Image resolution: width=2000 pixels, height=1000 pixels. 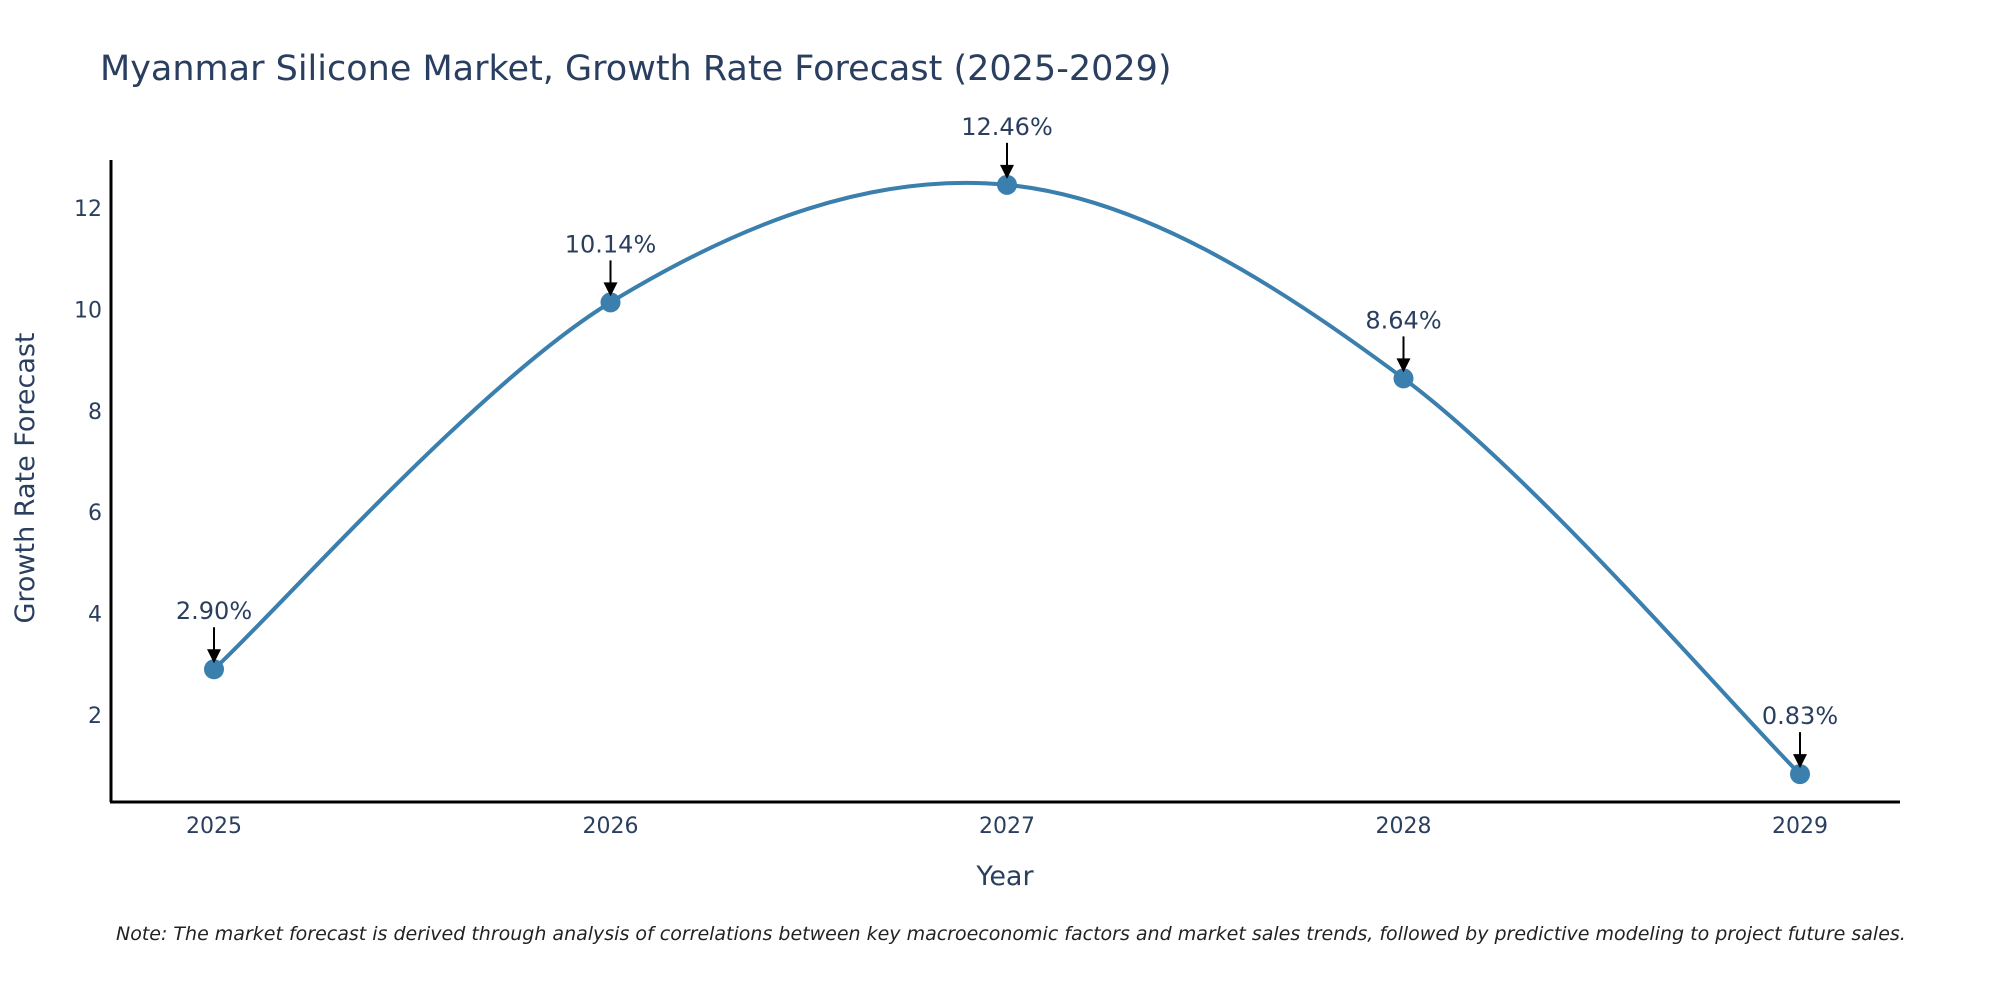 What do you see at coordinates (1007, 826) in the screenshot?
I see `x-tick-label: 2027` at bounding box center [1007, 826].